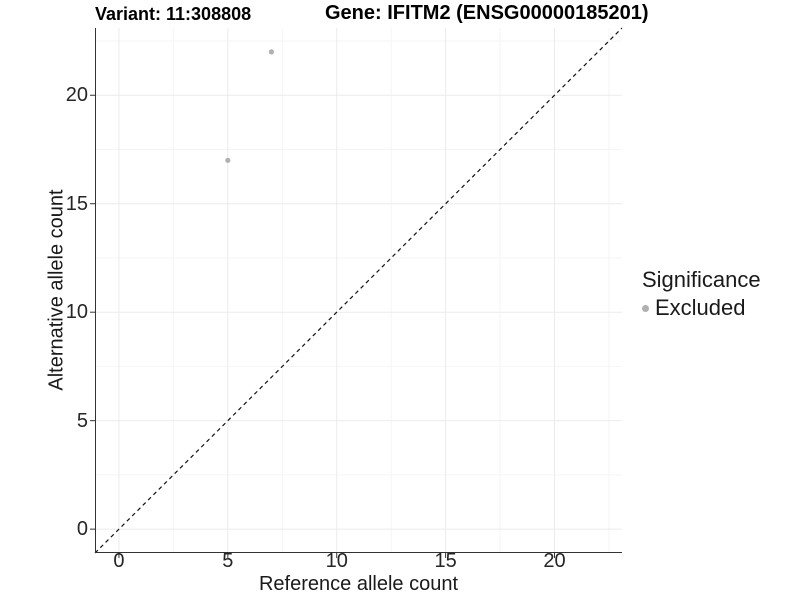  I want to click on legend-title: Significance, so click(701, 279).